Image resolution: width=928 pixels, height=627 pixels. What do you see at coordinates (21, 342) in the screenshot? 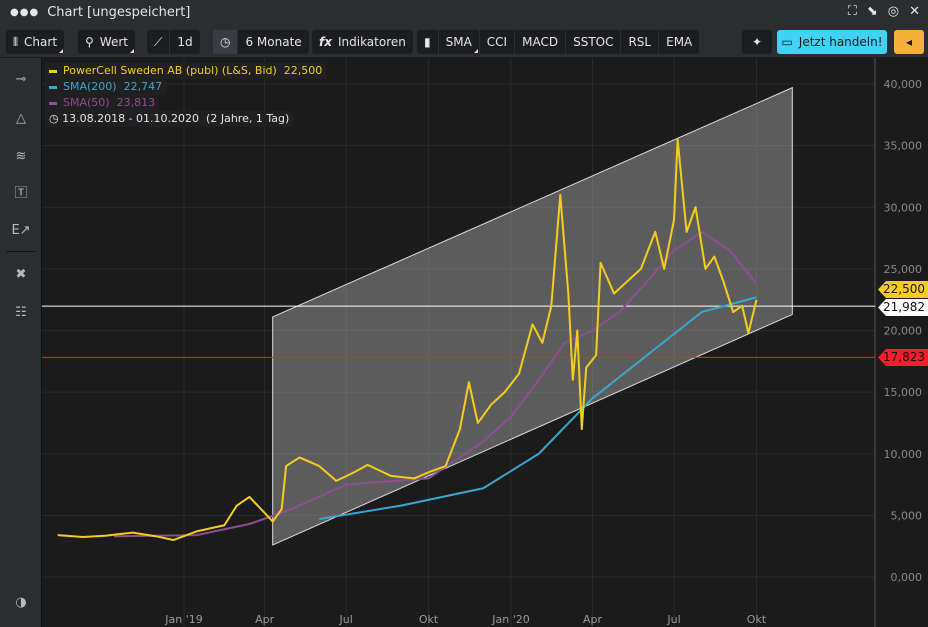
I see `drawing-sidebar: ⊸ △ ≋ 🅃 E↗ ✖ ☷ ◑` at bounding box center [21, 342].